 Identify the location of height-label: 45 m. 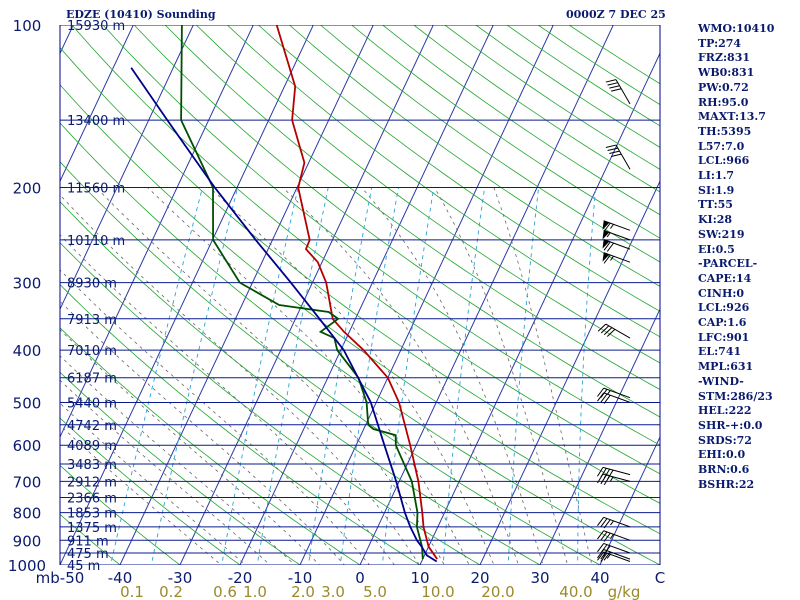
(83, 566).